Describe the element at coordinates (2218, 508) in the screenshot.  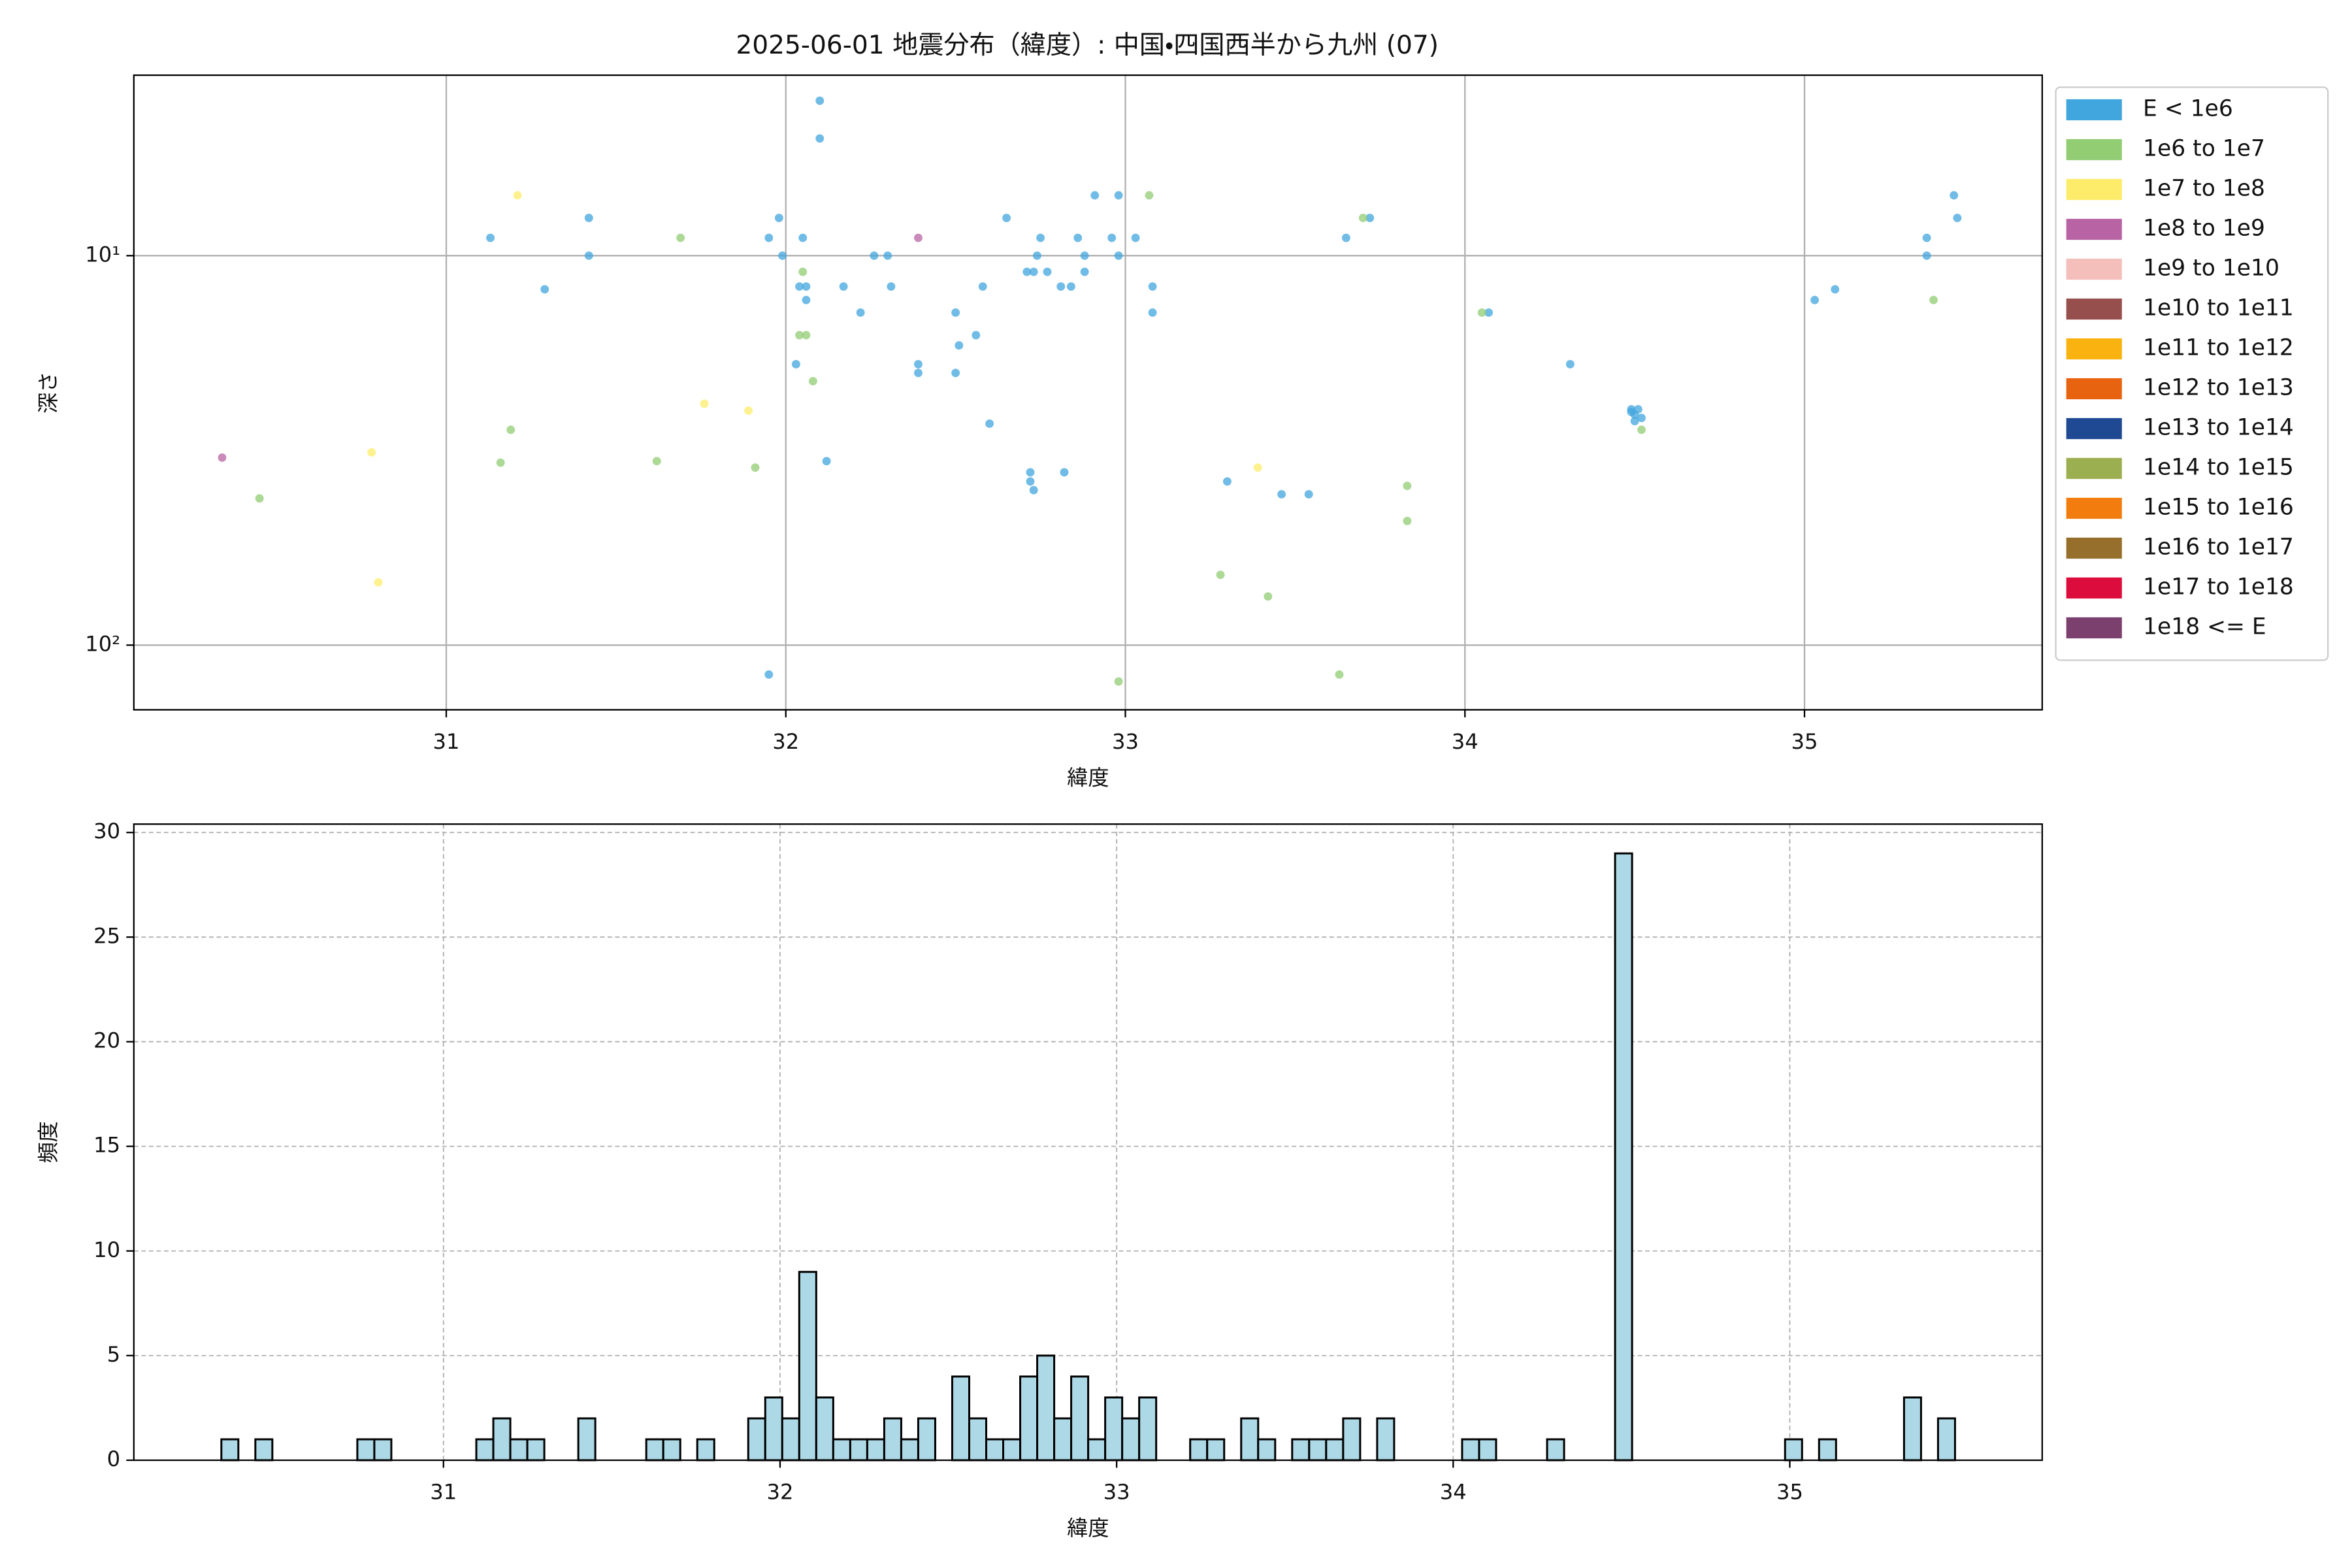
I see `legend-label: 1e15 to 1e16` at that location.